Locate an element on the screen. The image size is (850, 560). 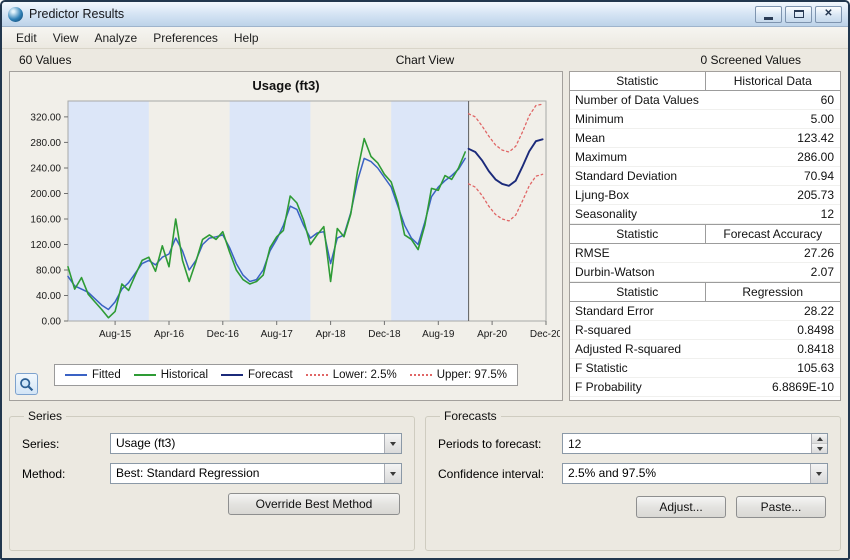
svg-text: 120.00 is located at coordinates (45, 245).